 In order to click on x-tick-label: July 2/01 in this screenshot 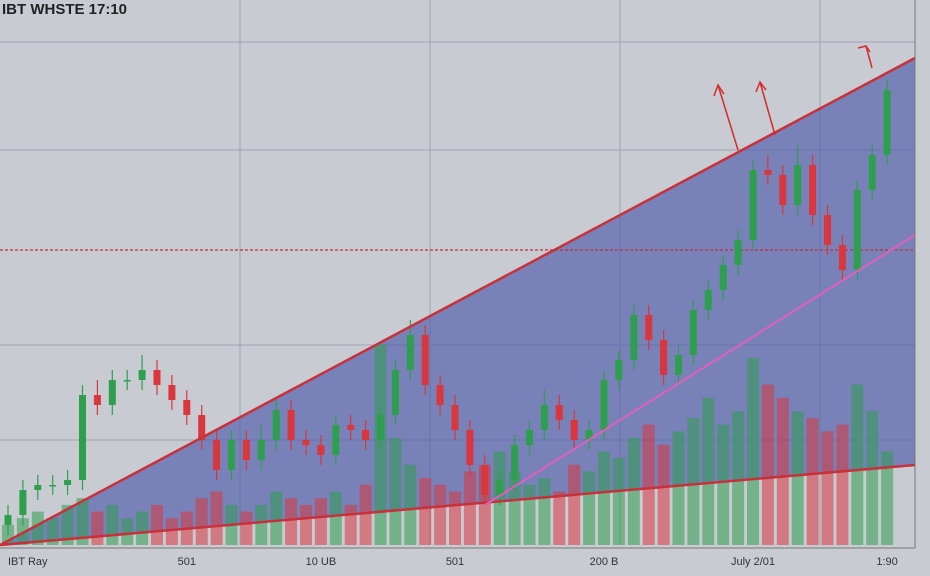, I will do `click(753, 562)`.